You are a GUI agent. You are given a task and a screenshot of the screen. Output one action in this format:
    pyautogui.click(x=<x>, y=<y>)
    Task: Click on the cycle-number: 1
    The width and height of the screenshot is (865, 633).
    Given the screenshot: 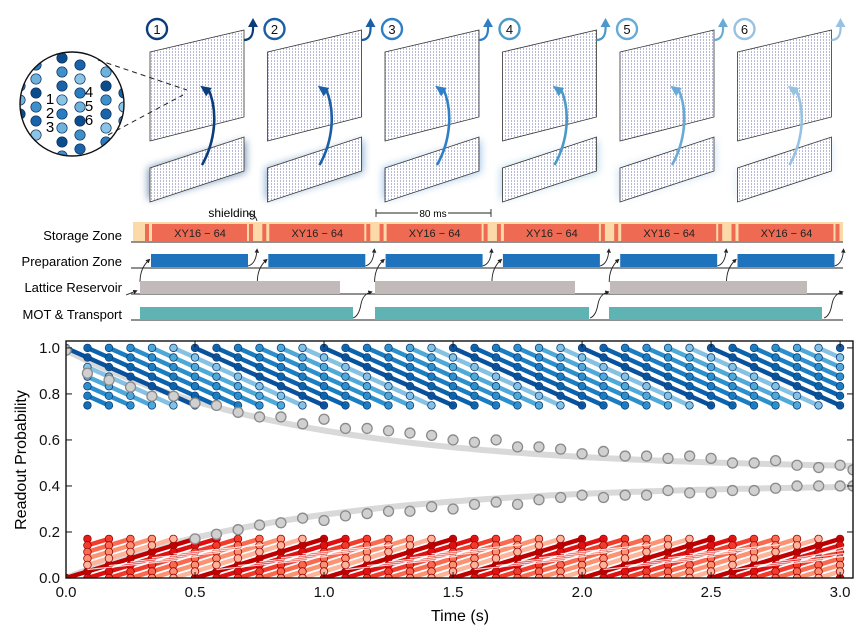 What is the action you would take?
    pyautogui.click(x=156, y=29)
    